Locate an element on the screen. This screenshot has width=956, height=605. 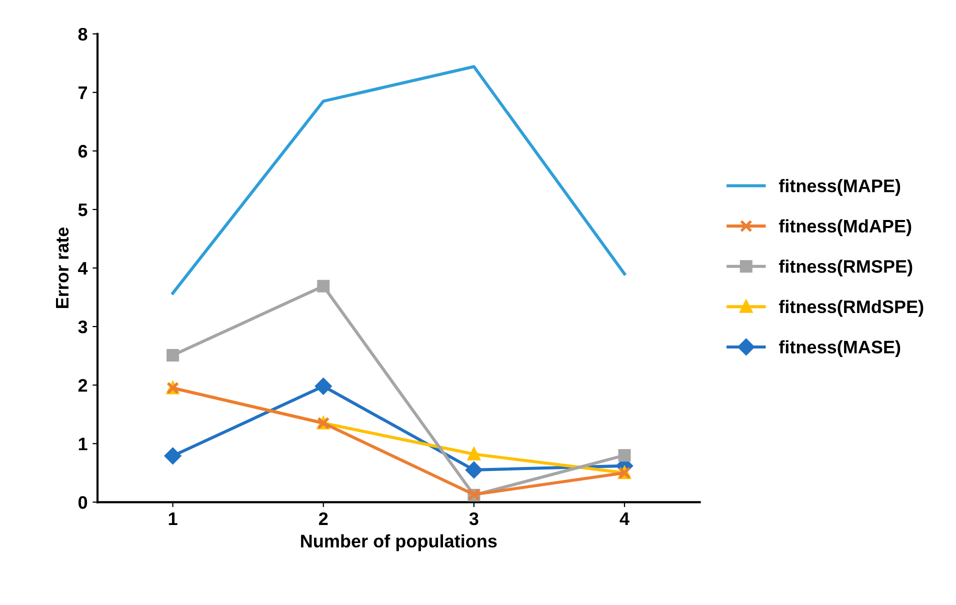
y-tick-label: 3 is located at coordinates (83, 327).